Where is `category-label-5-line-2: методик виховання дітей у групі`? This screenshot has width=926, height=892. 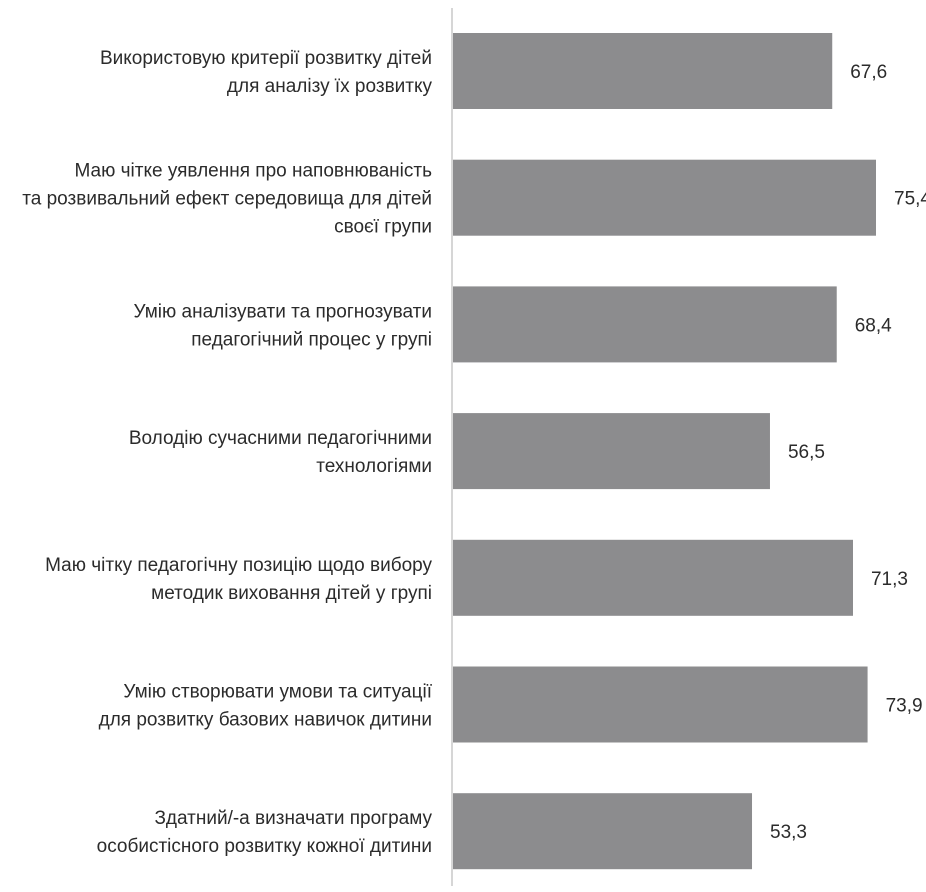 category-label-5-line-2: методик виховання дітей у групі is located at coordinates (291, 593).